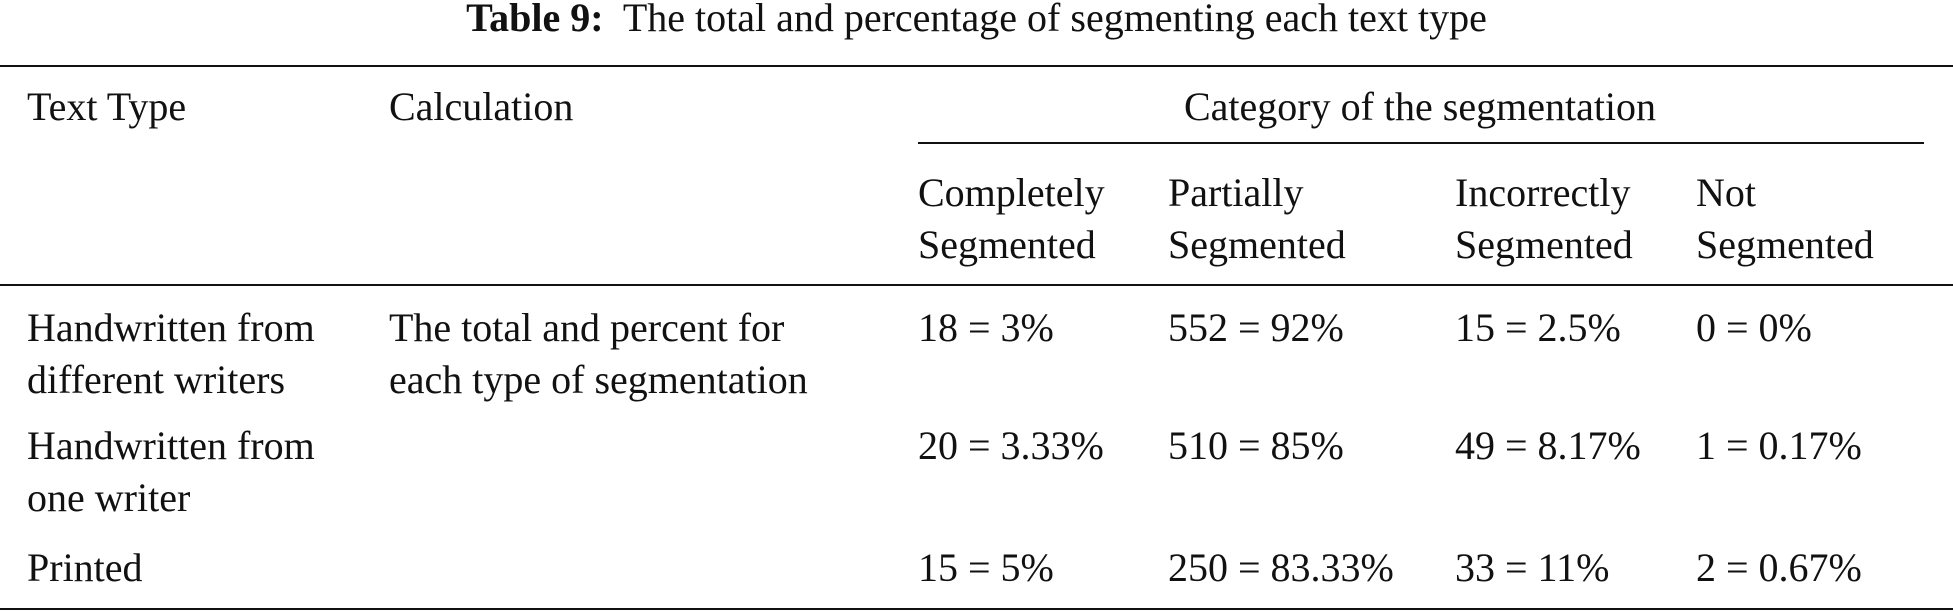 The image size is (1953, 612). Describe the element at coordinates (535, 20) in the screenshot. I see `caption-label: Table 9:` at that location.